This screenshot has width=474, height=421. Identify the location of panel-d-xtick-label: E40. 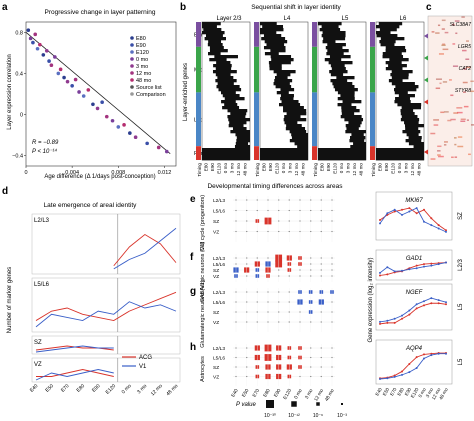
(34, 388).